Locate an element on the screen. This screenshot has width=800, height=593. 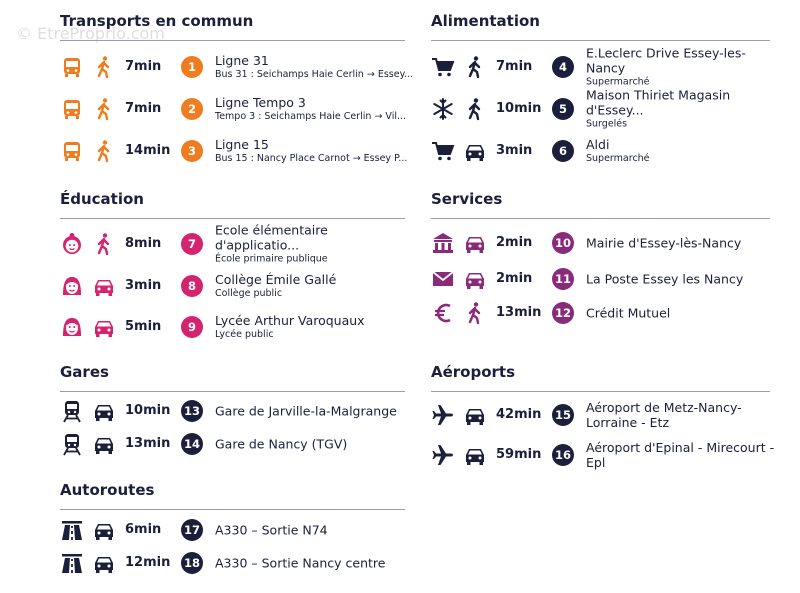
number-badge: 9 is located at coordinates (192, 327).